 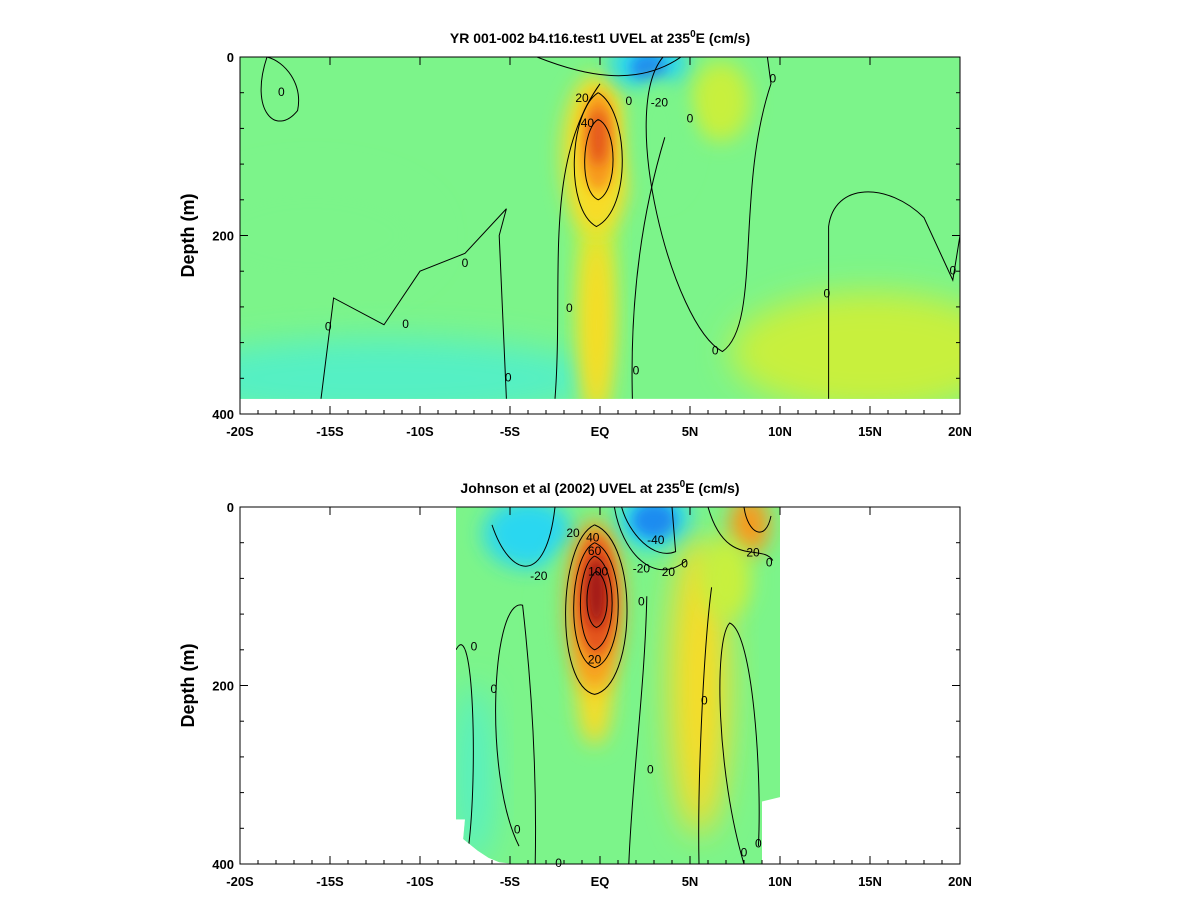 What do you see at coordinates (569, 488) in the screenshot?
I see `chart-title-main: Johnson et al (2002) UVEL at 235` at bounding box center [569, 488].